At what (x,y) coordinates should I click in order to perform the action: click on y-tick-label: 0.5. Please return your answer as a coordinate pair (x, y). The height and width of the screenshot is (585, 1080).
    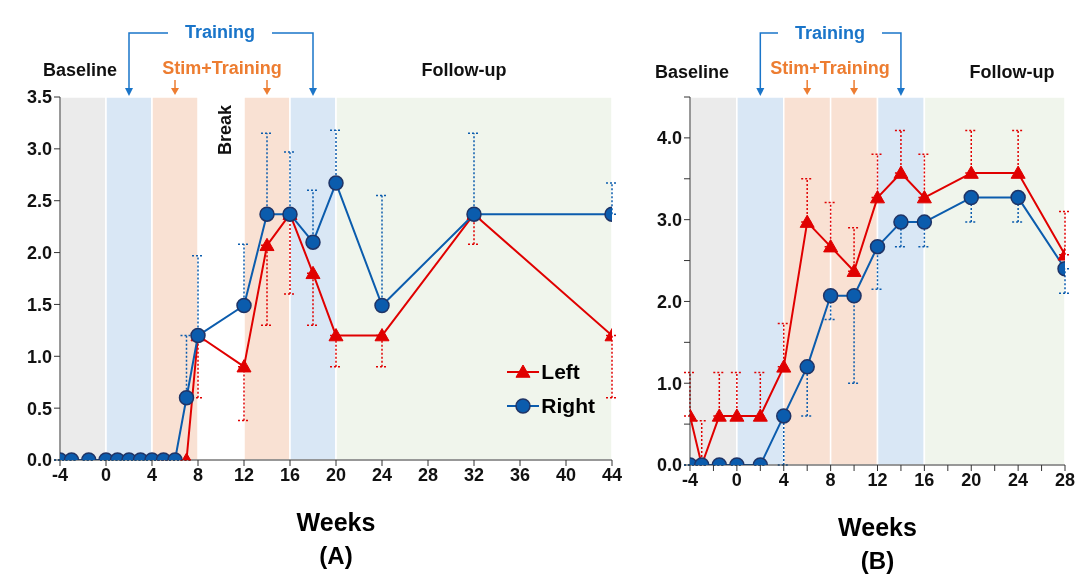
    Looking at the image, I should click on (39, 408).